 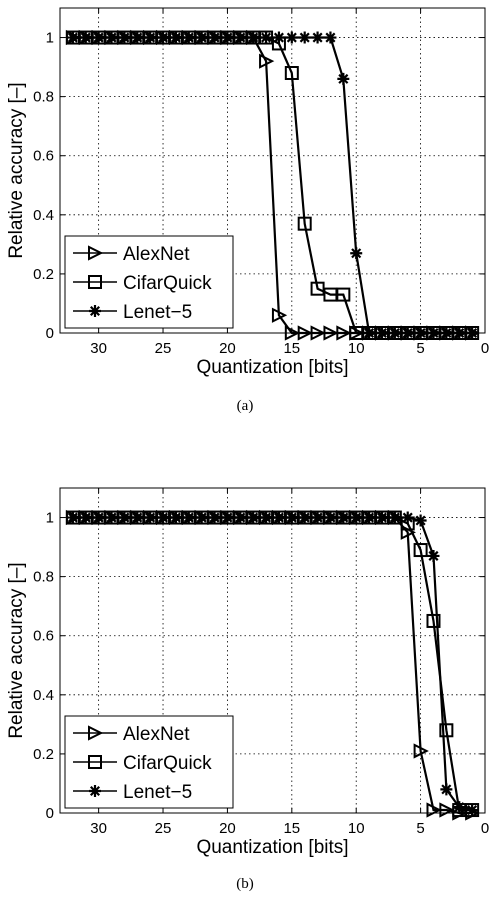 What do you see at coordinates (167, 763) in the screenshot?
I see `legend-label: CifarQuick` at bounding box center [167, 763].